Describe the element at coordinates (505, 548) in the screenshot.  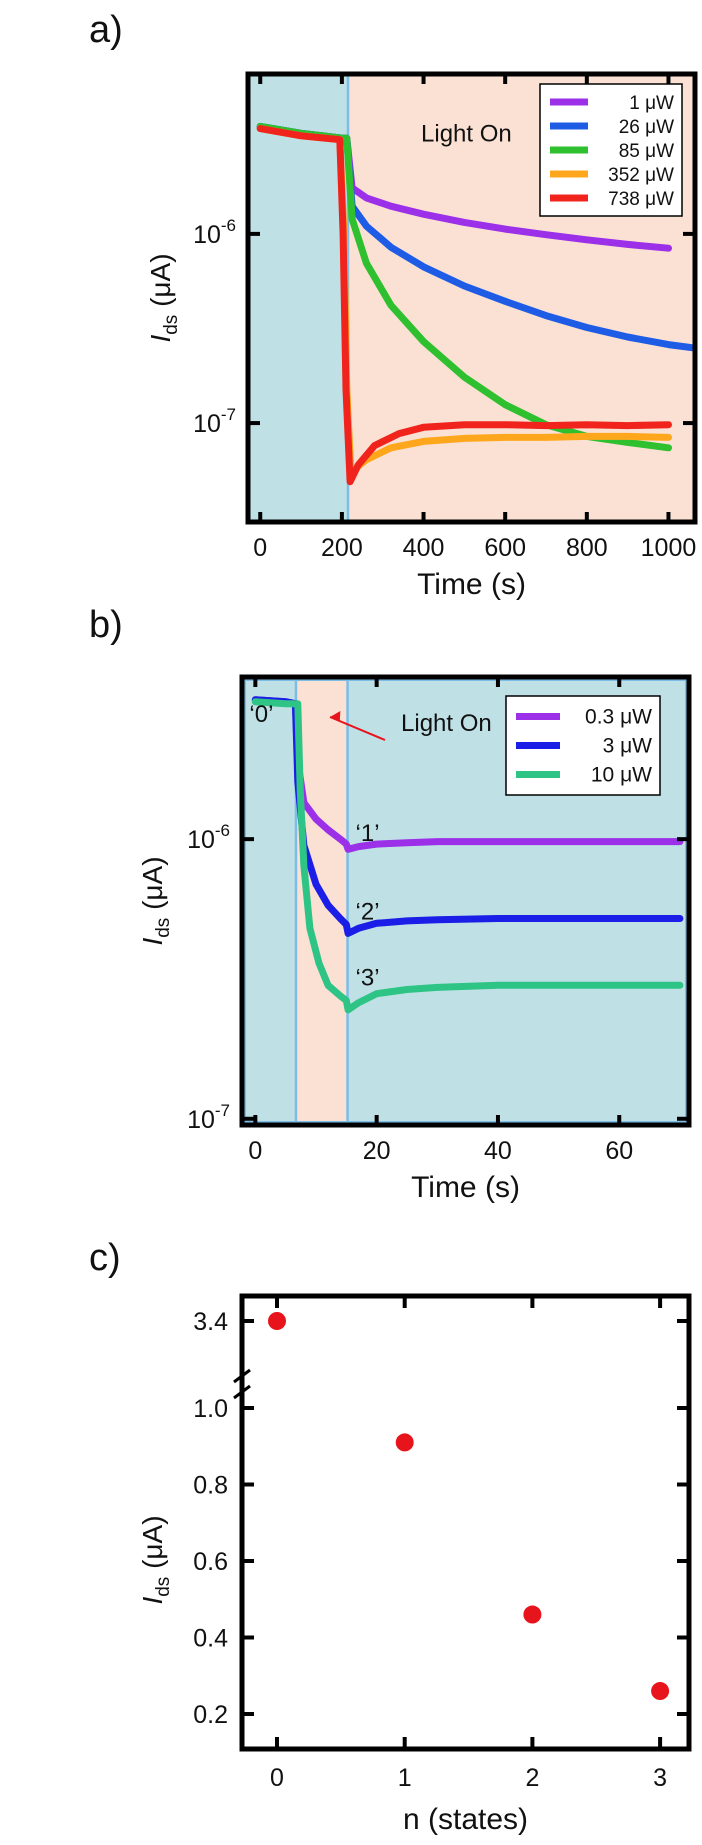
I see `panel-a-x-tick-label-3: 600` at that location.